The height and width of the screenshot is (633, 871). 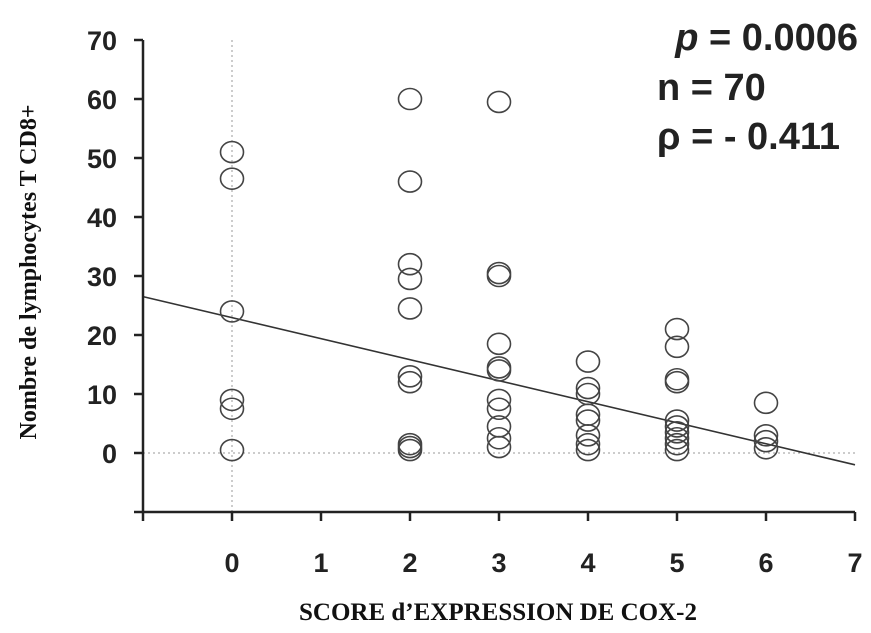 I want to click on x-tick-label: 4, so click(x=587, y=563).